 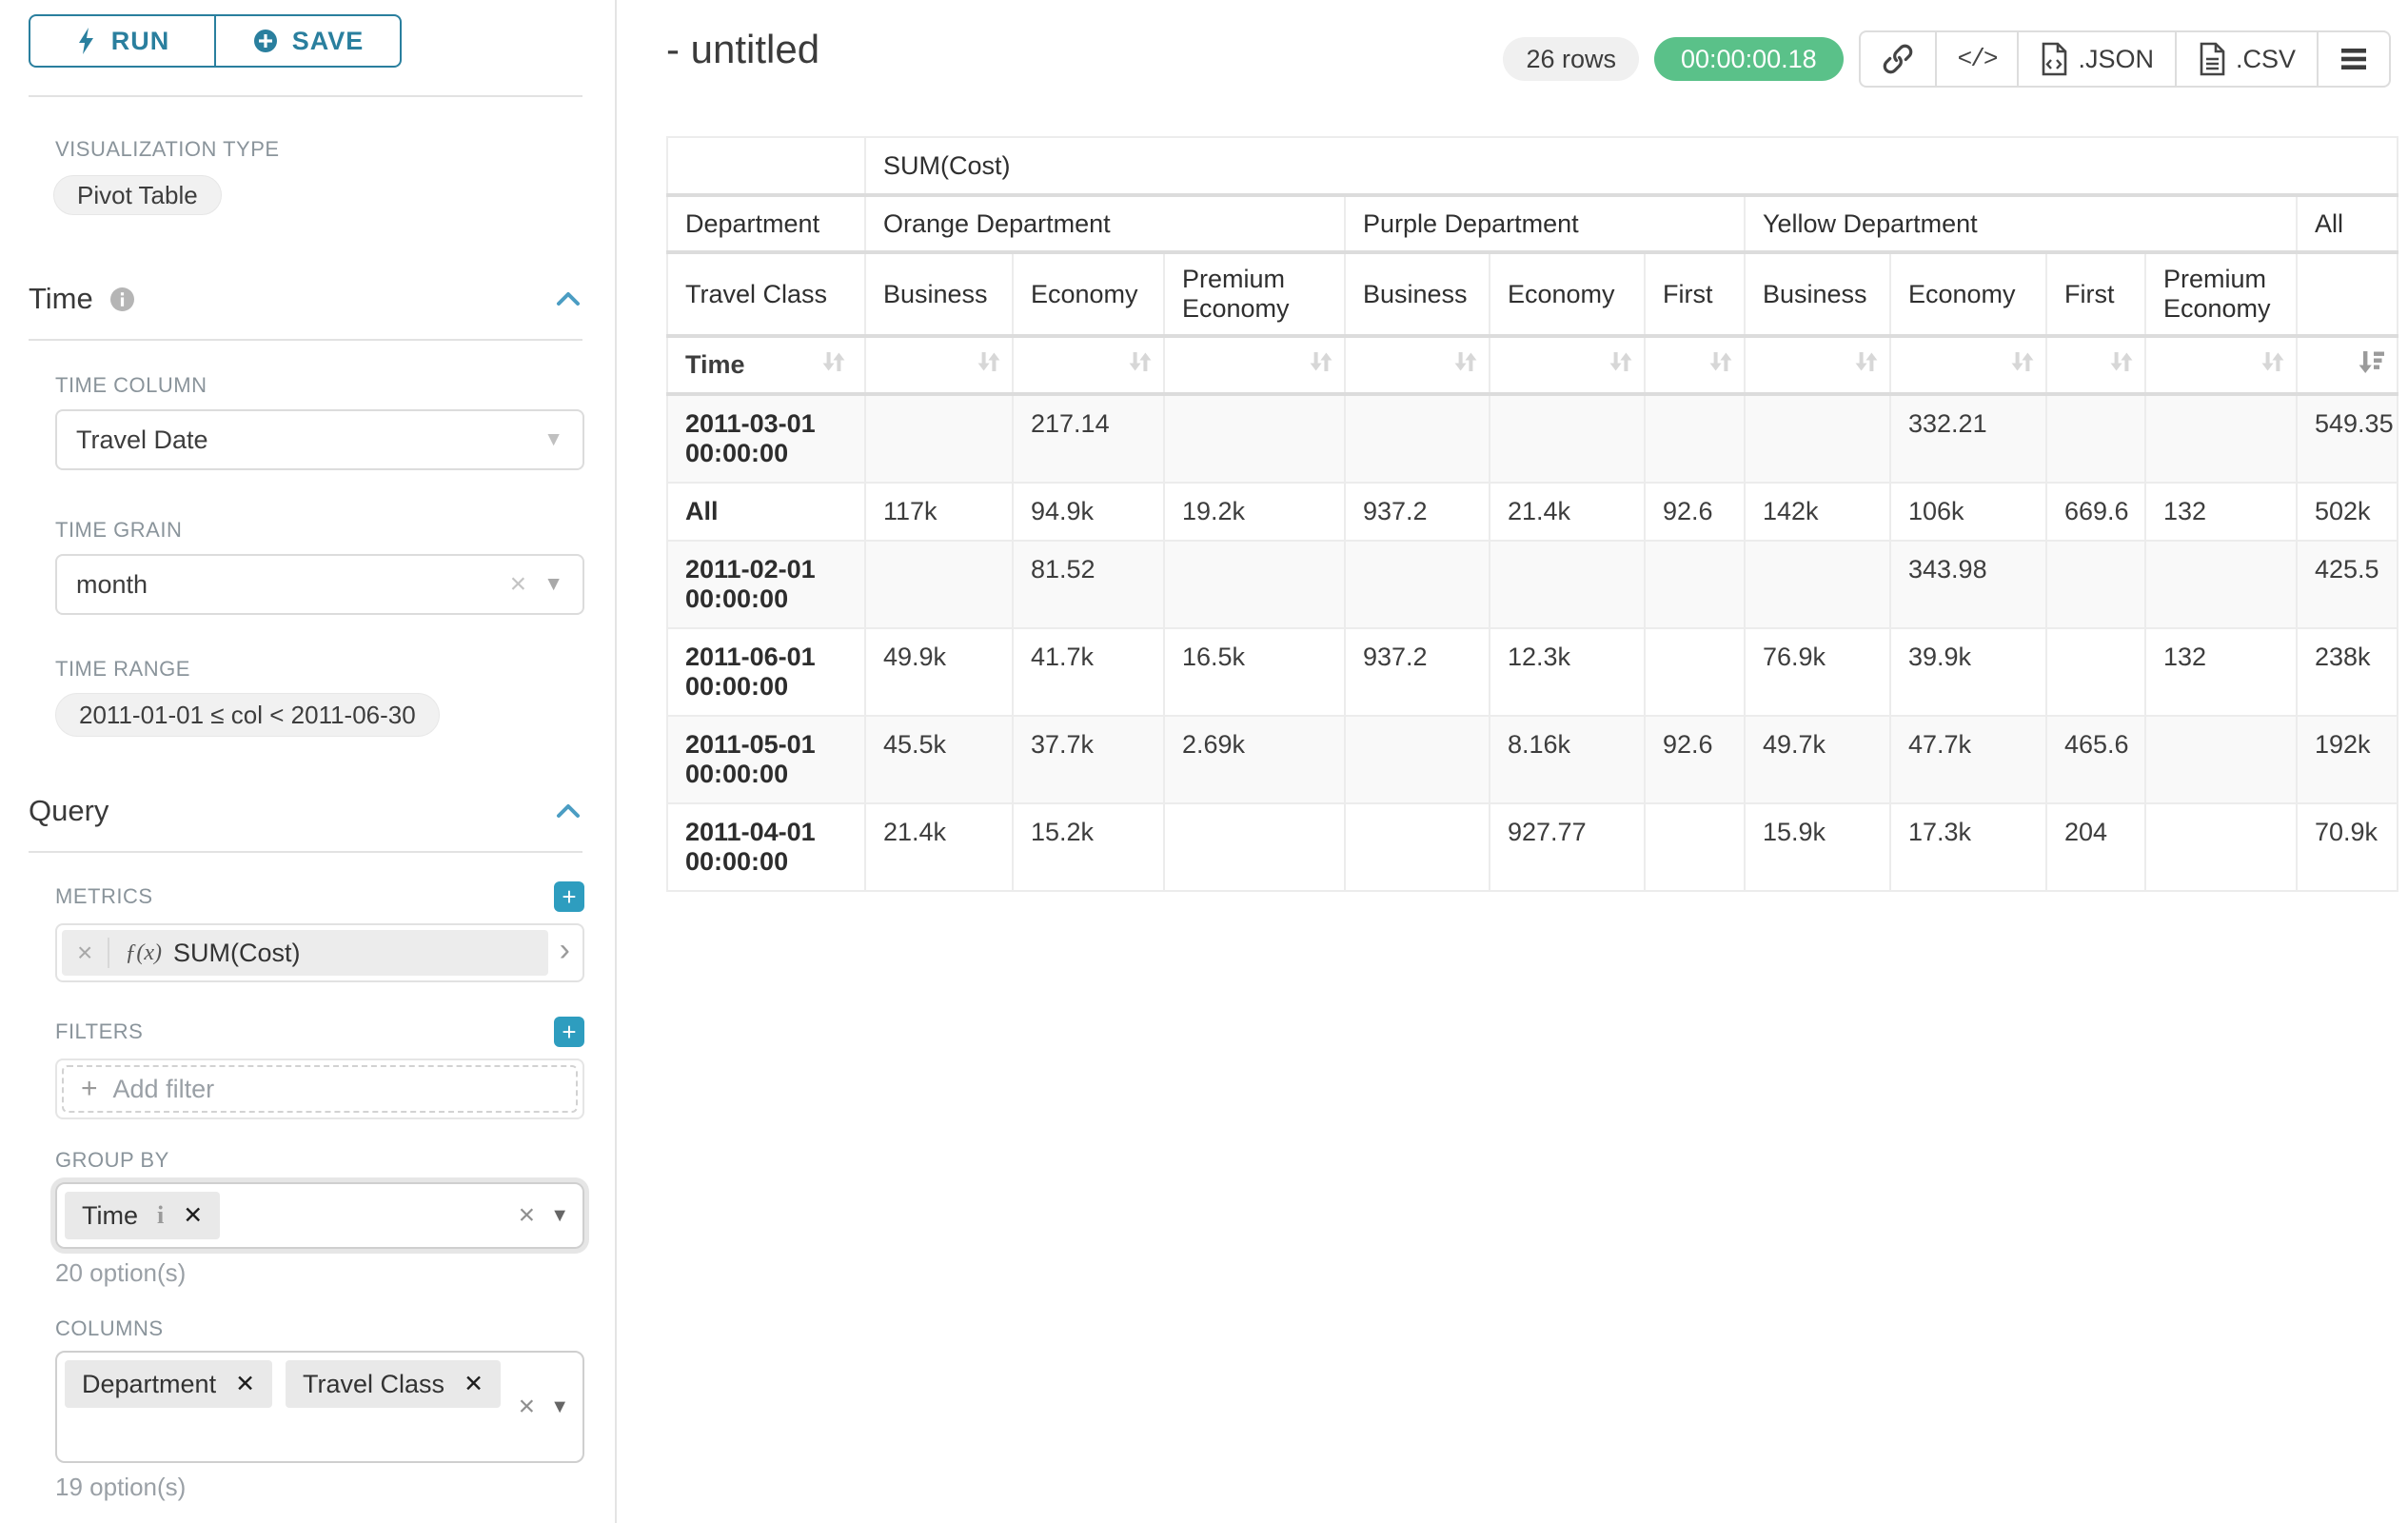 What do you see at coordinates (1088, 672) in the screenshot?
I see `value-cell: 41.7k` at bounding box center [1088, 672].